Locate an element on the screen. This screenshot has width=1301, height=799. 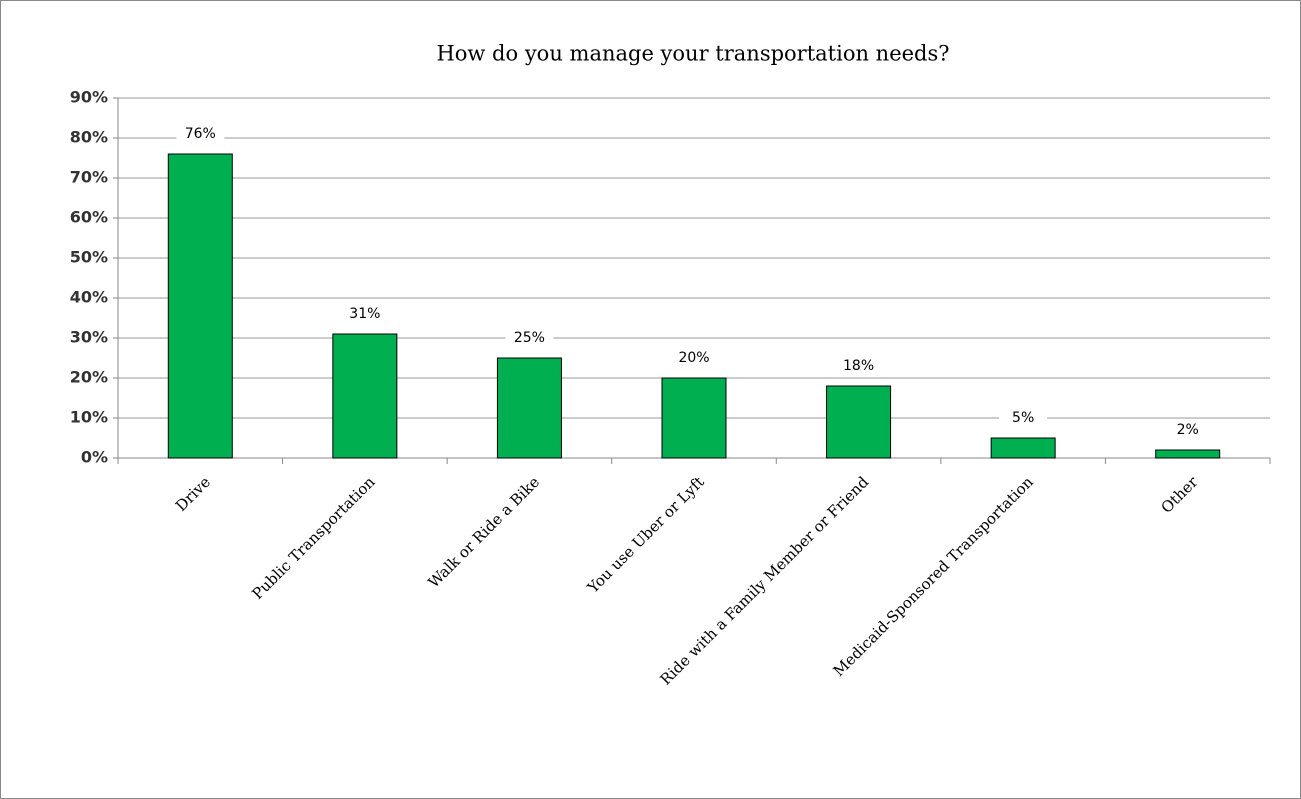
y-tick-label: 60% is located at coordinates (89, 217).